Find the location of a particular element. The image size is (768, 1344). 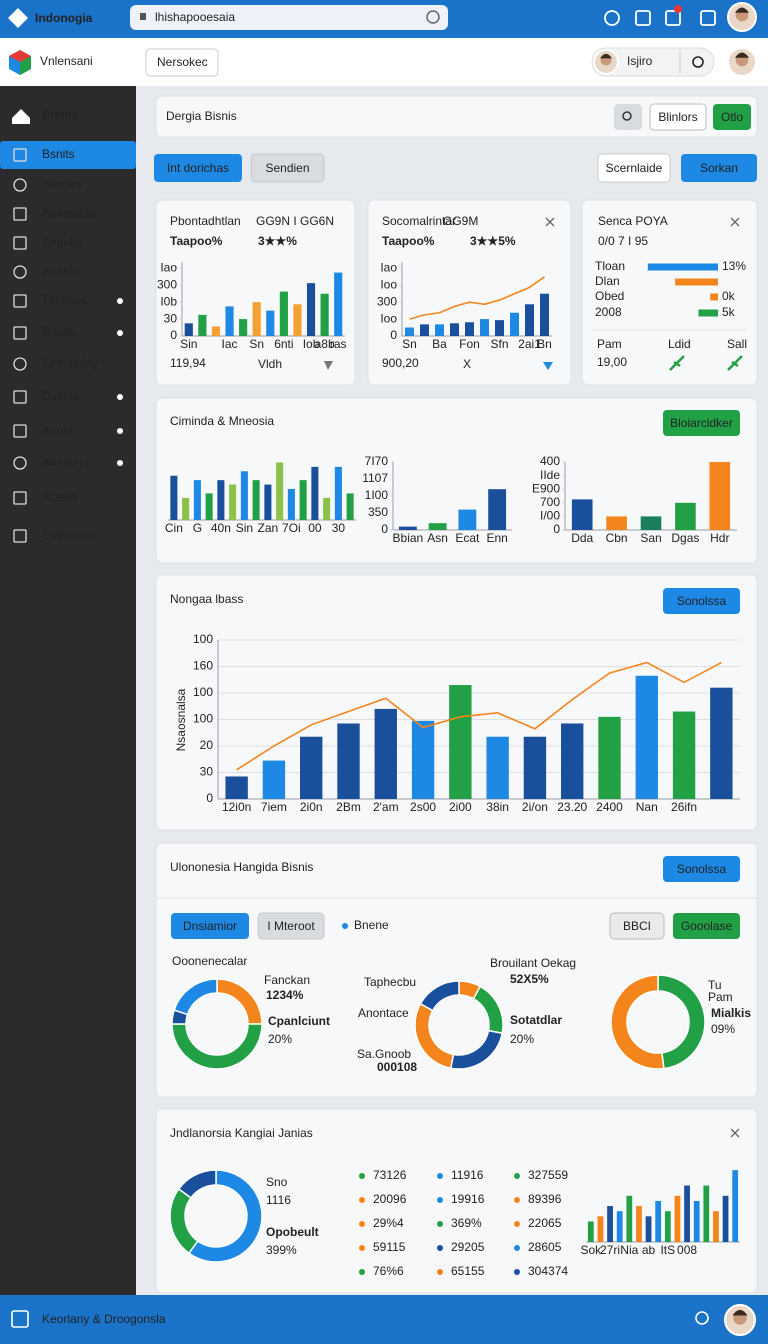

user-pill is located at coordinates (653, 62).